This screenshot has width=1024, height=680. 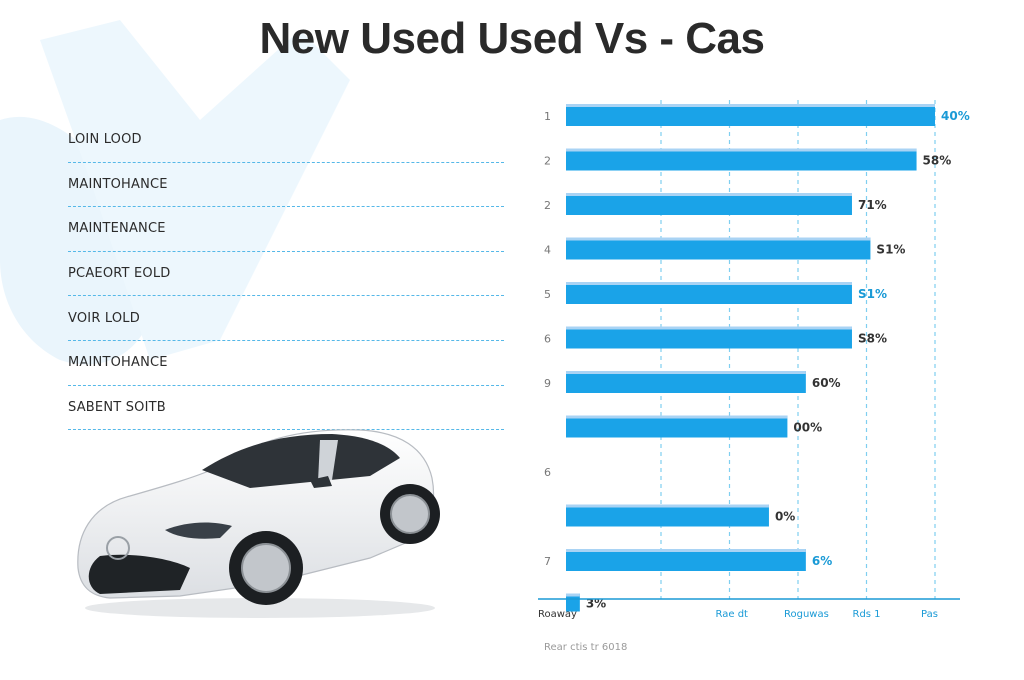 What do you see at coordinates (286, 140) in the screenshot?
I see `label-row: LOIN LOOD` at bounding box center [286, 140].